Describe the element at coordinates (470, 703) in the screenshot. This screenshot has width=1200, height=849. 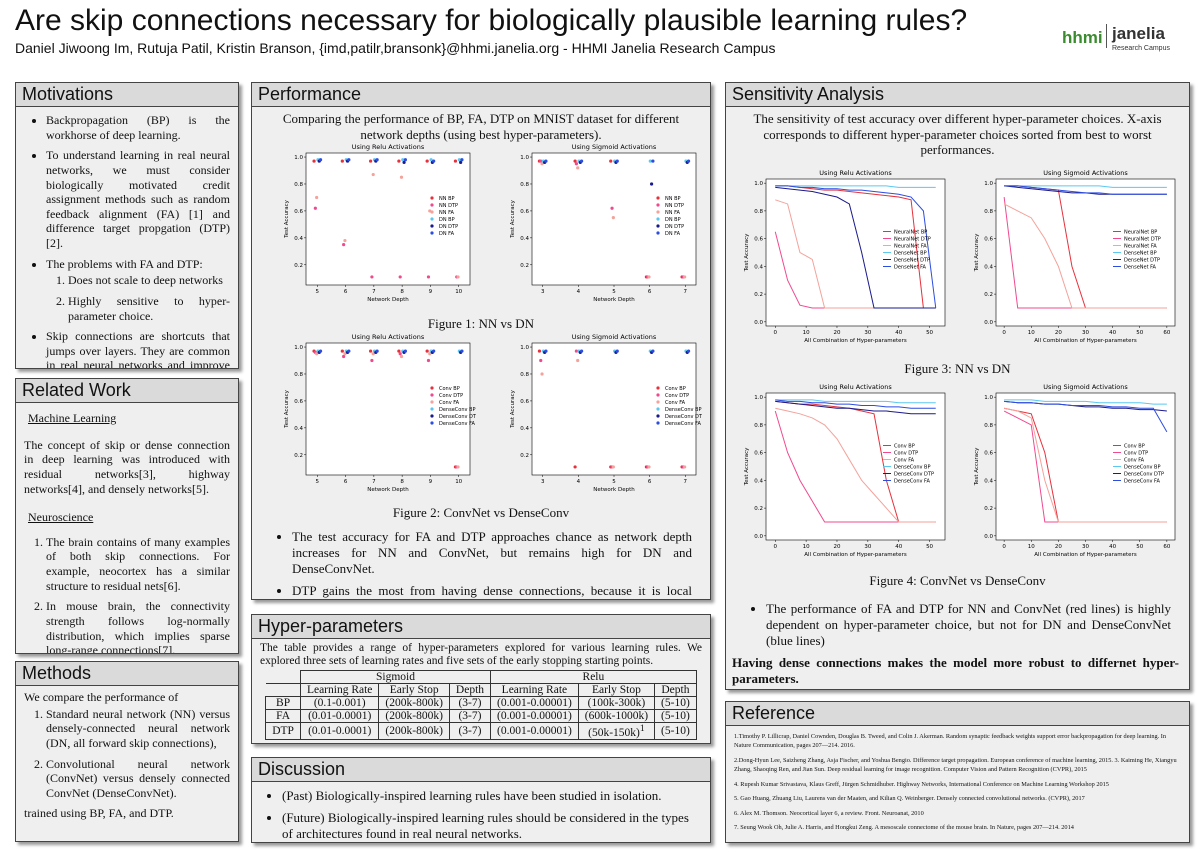
I see `cell: (3-7)` at that location.